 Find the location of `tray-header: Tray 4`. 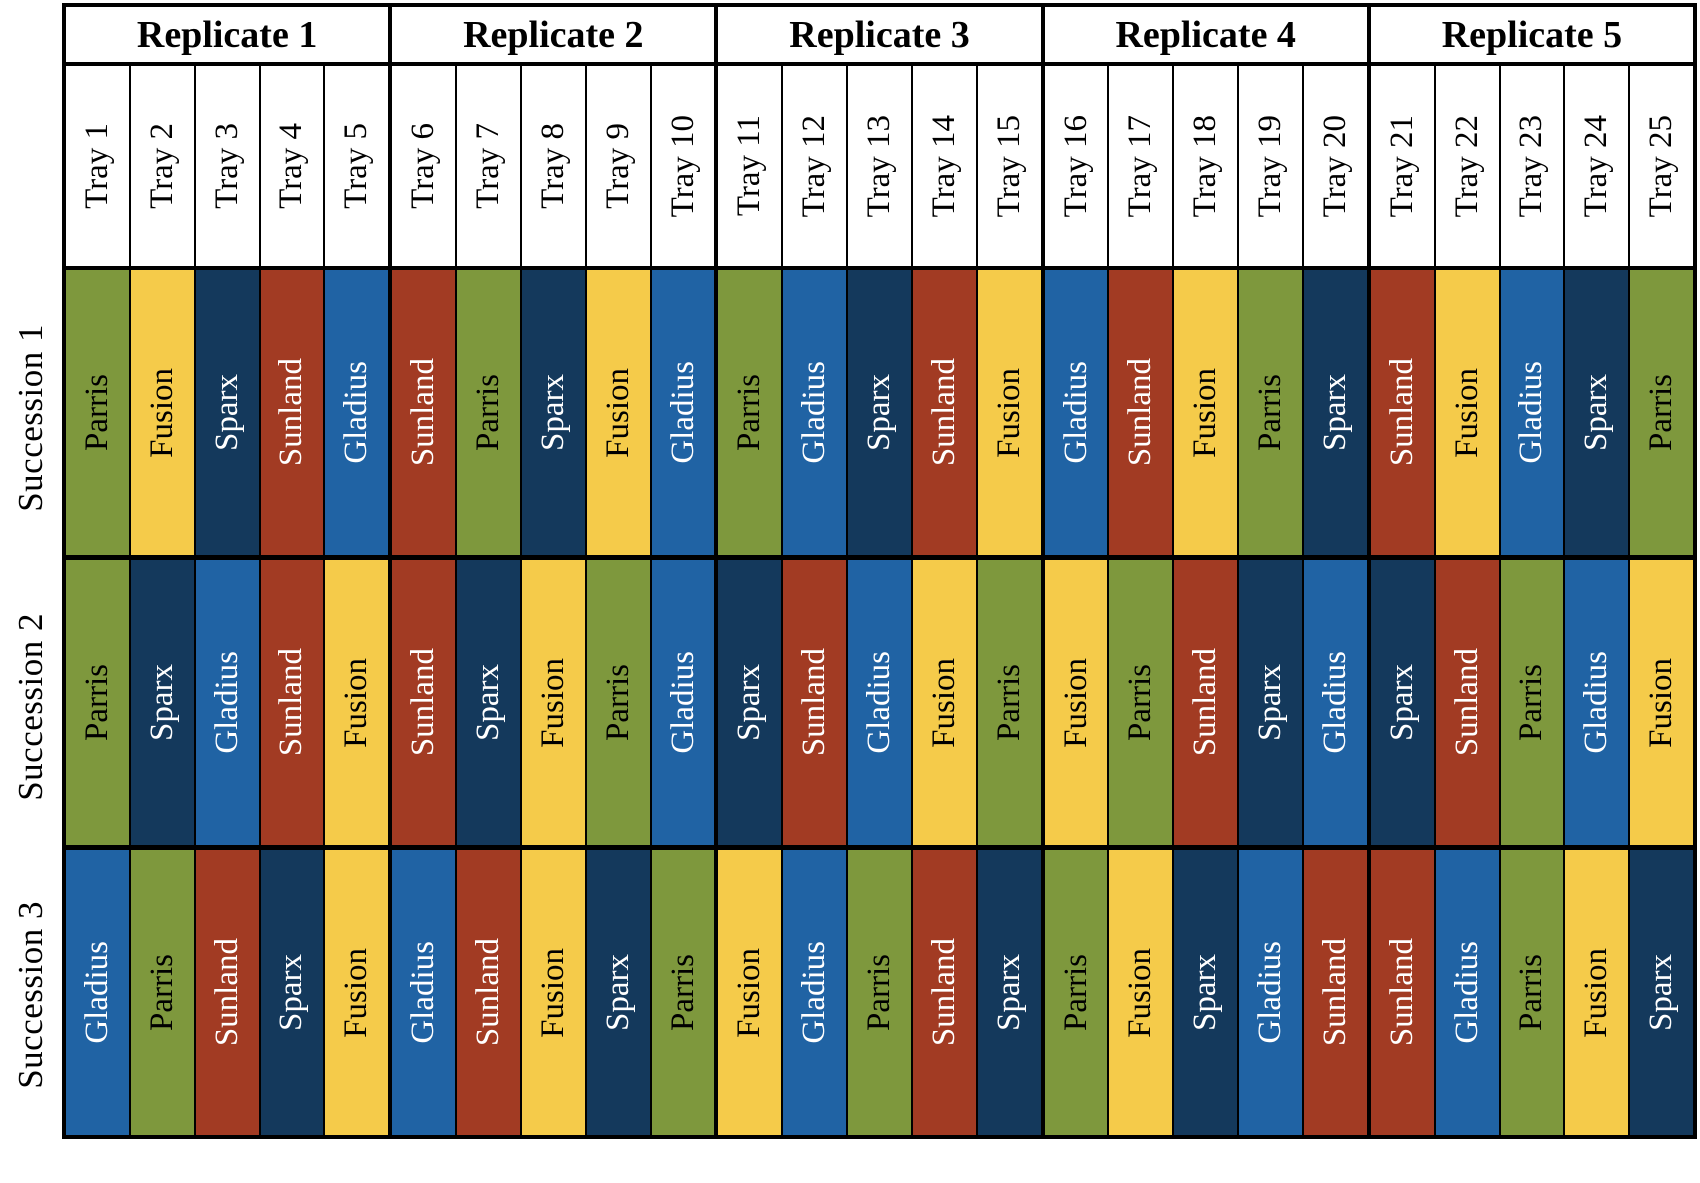

tray-header: Tray 4 is located at coordinates (292, 166).